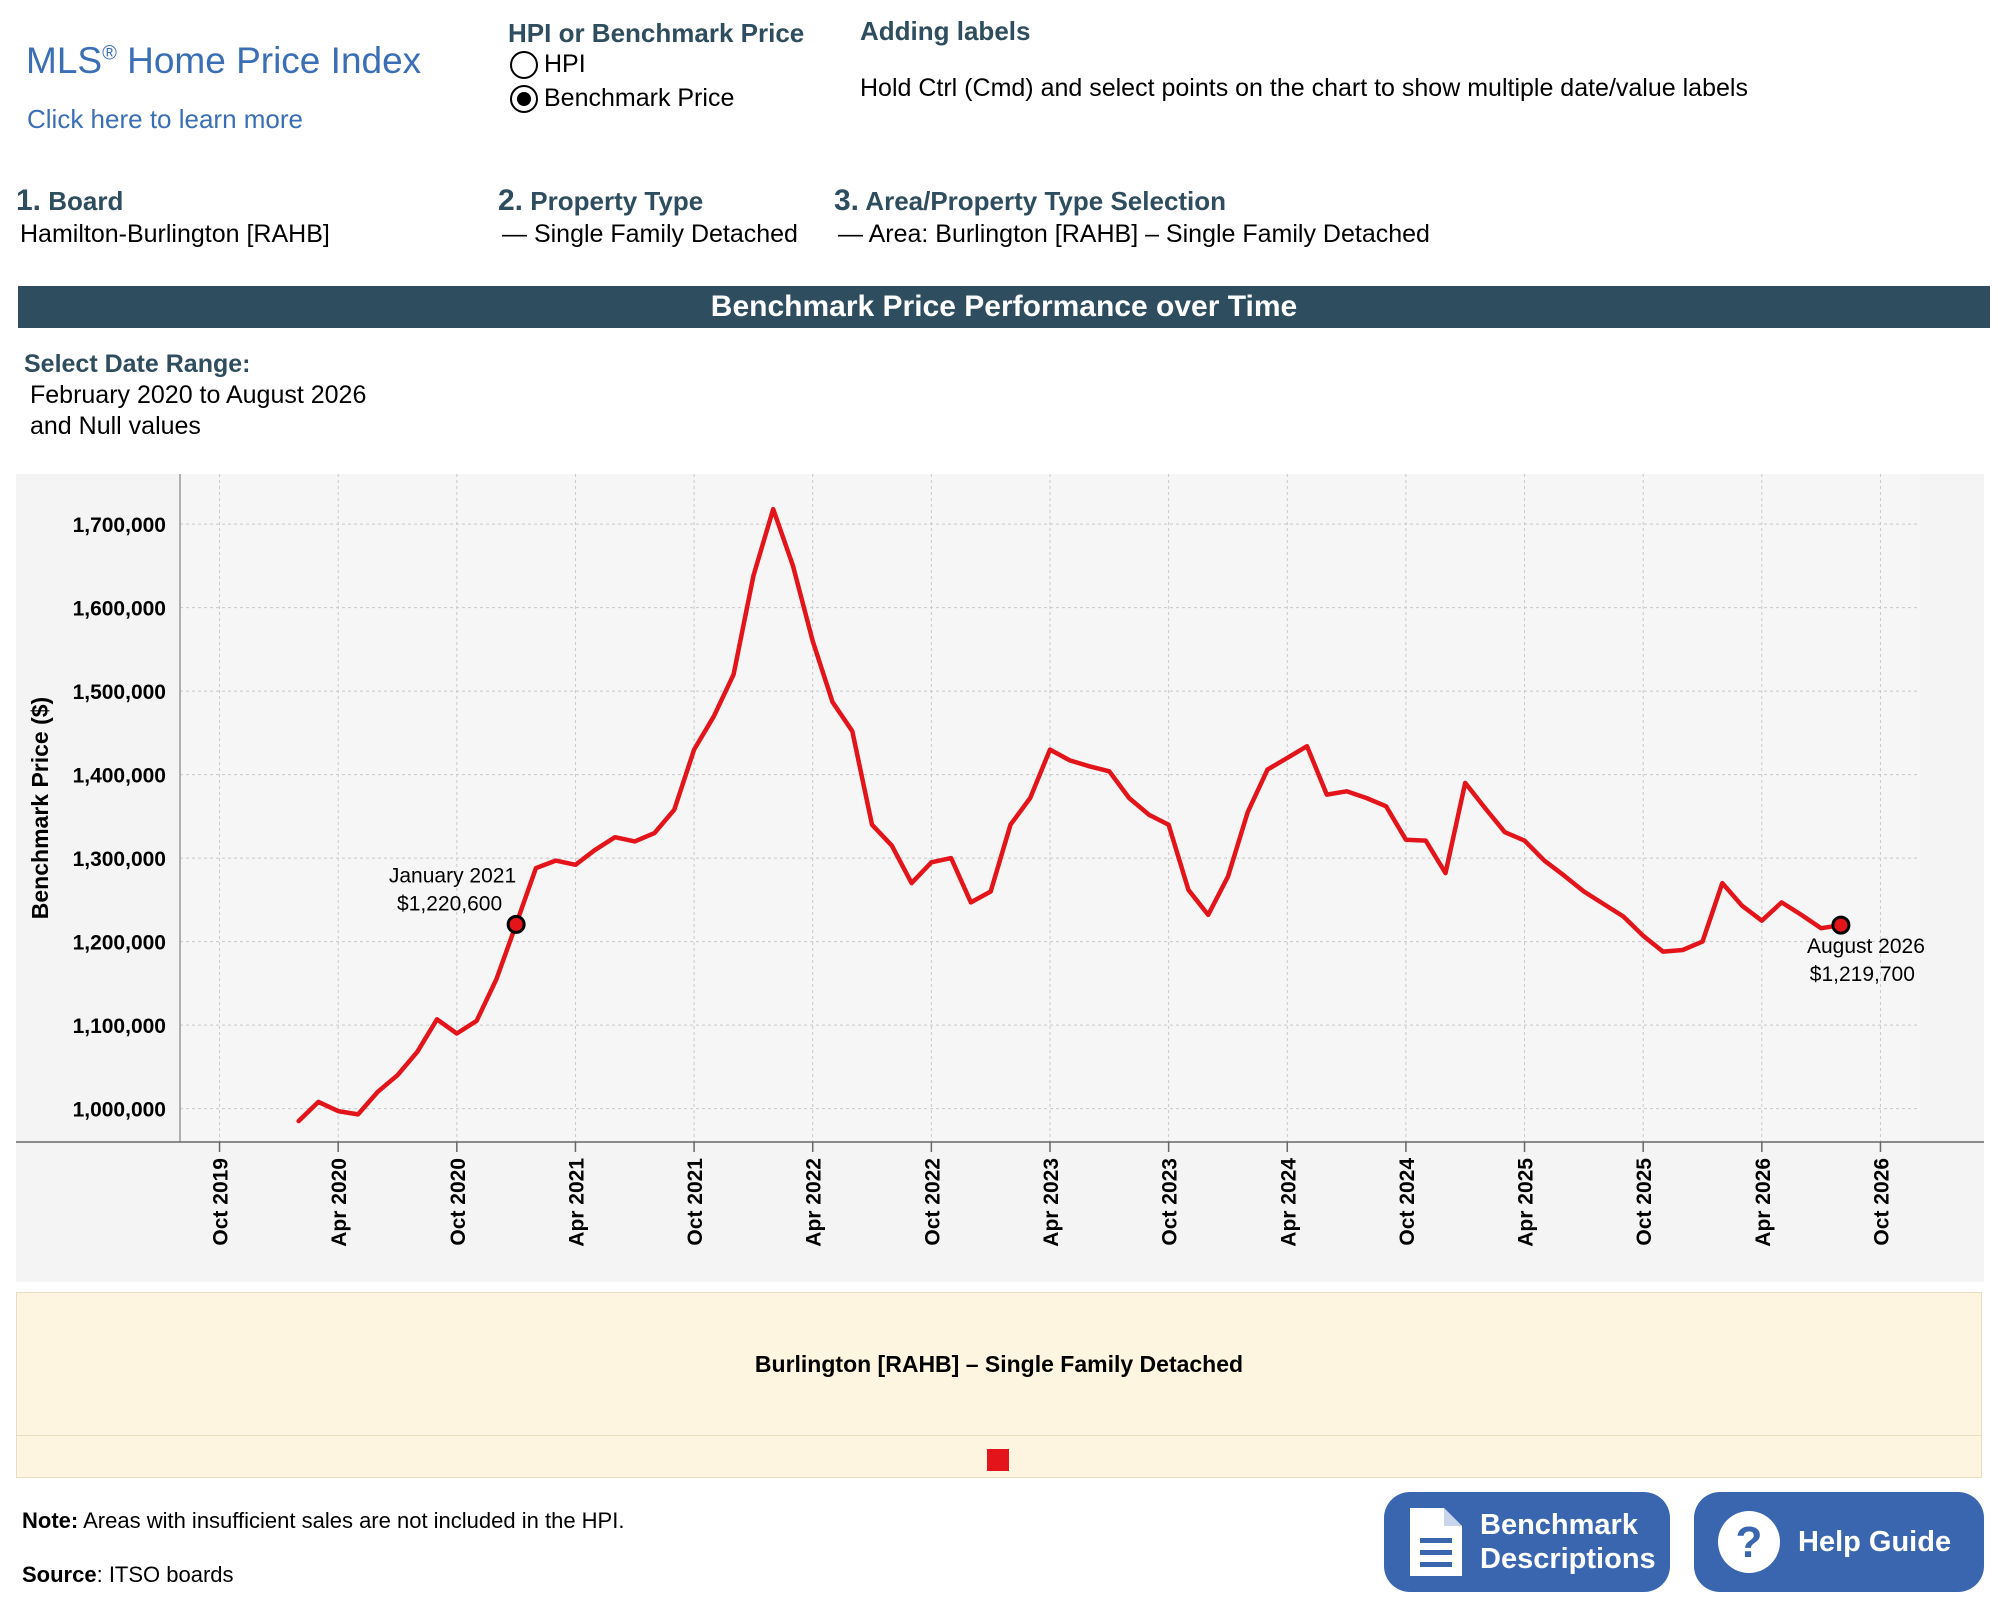 This screenshot has width=1998, height=1598. I want to click on step-property-num: 2., so click(511, 200).